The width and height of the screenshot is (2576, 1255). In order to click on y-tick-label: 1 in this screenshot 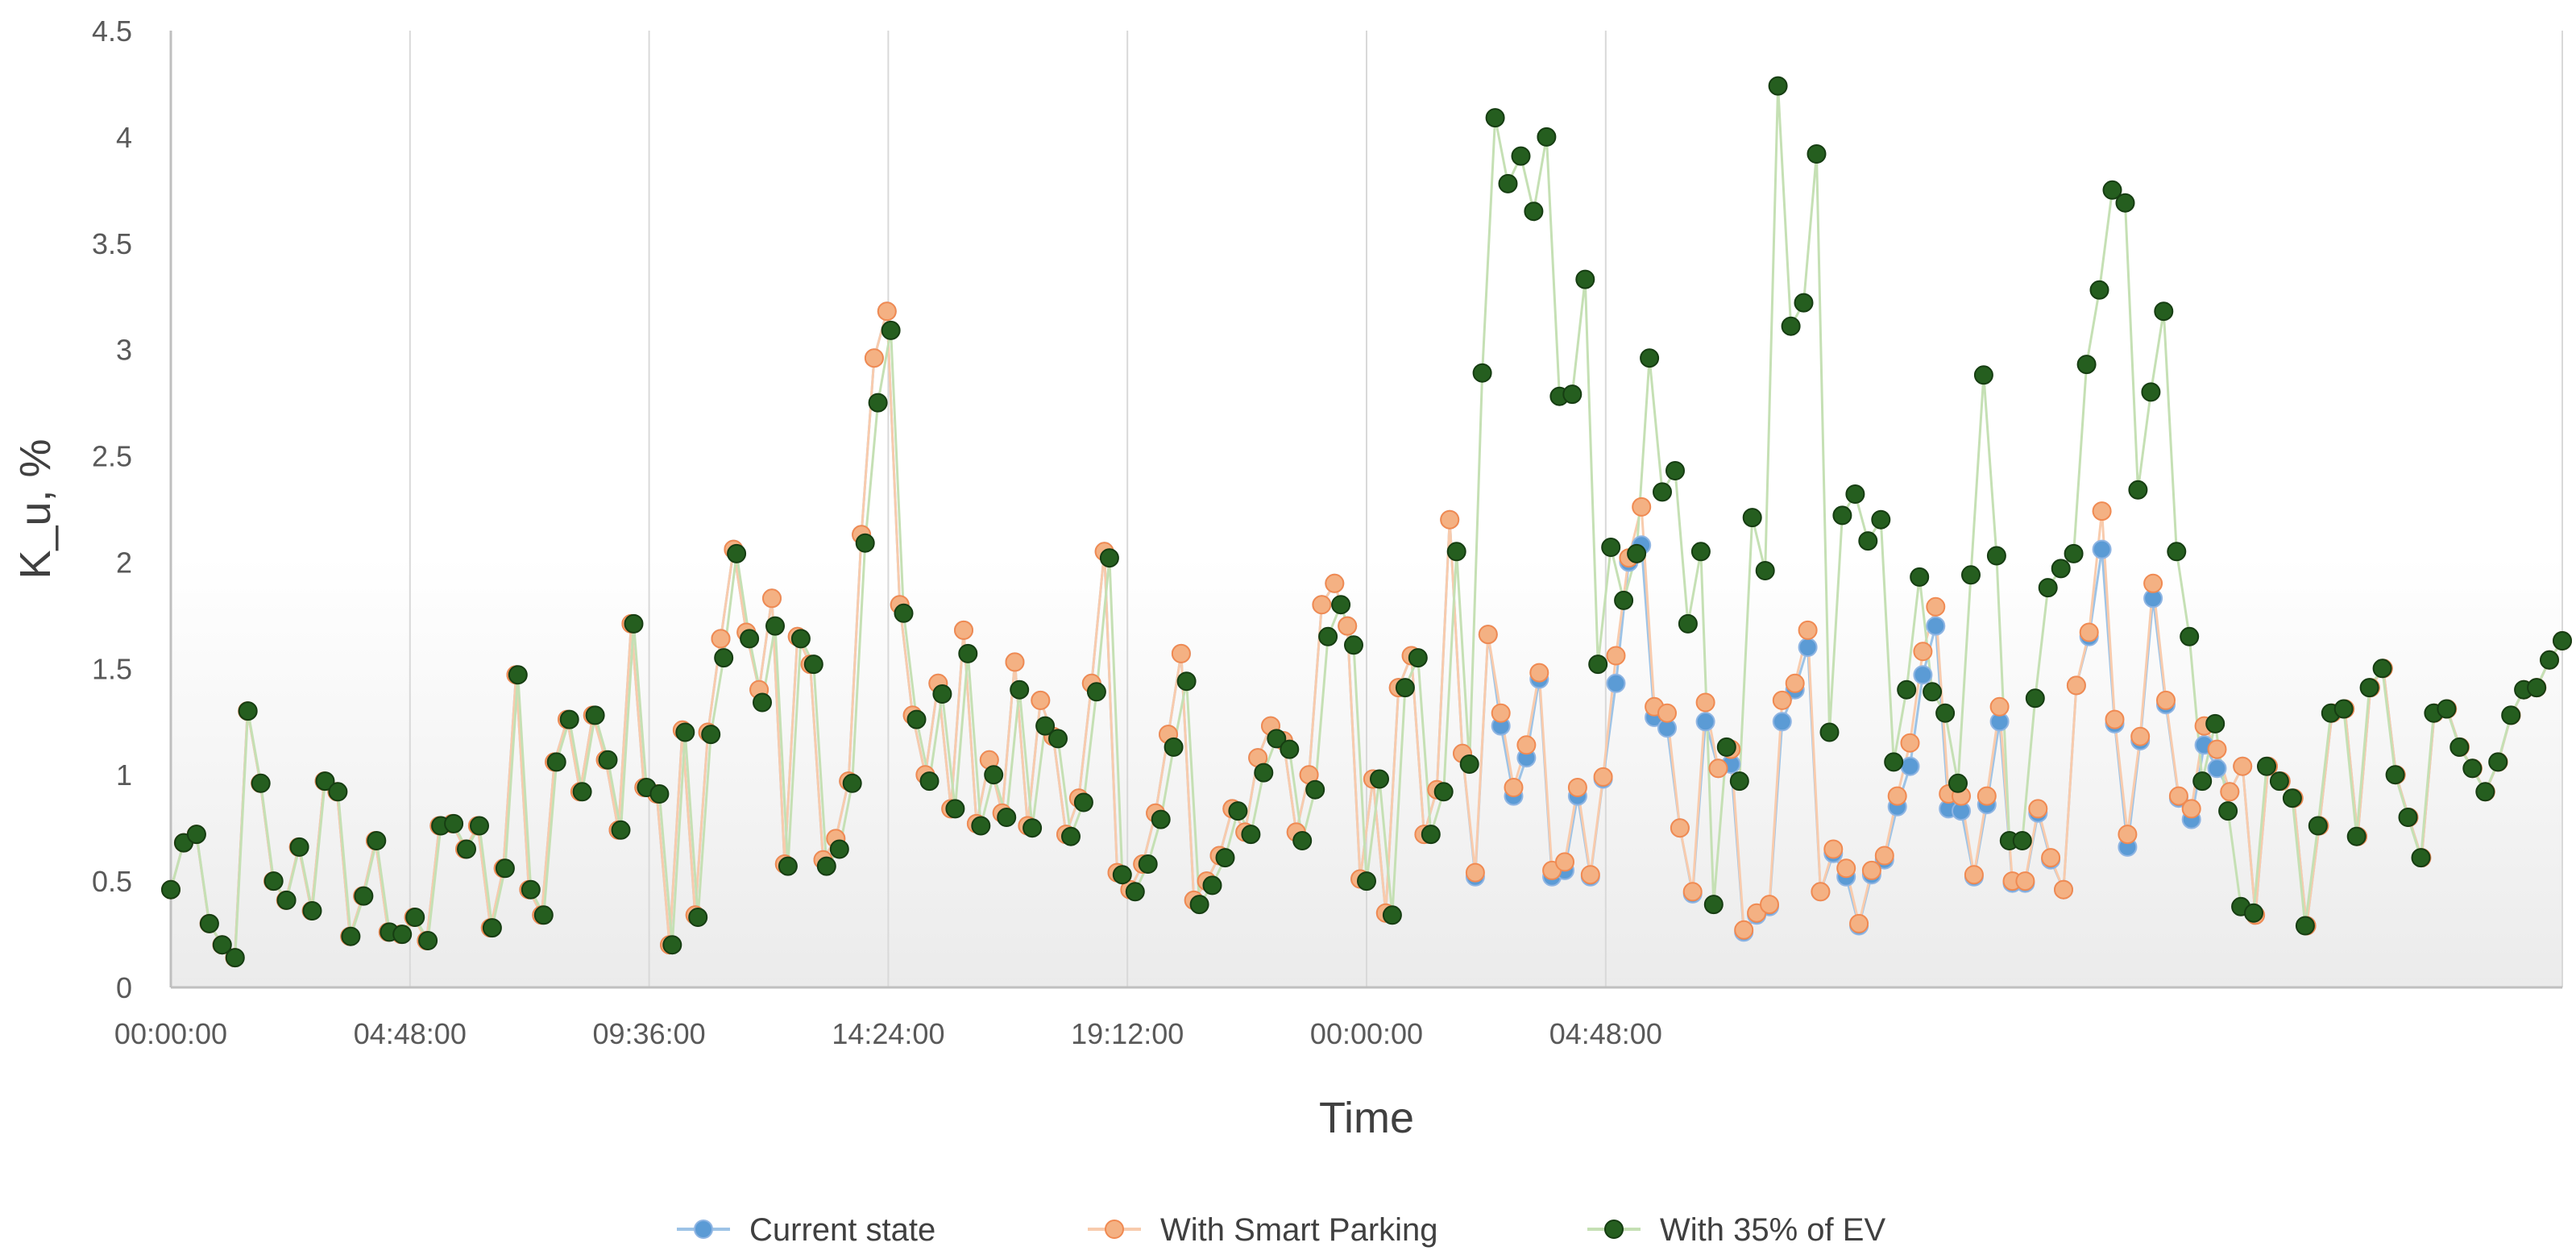, I will do `click(124, 775)`.